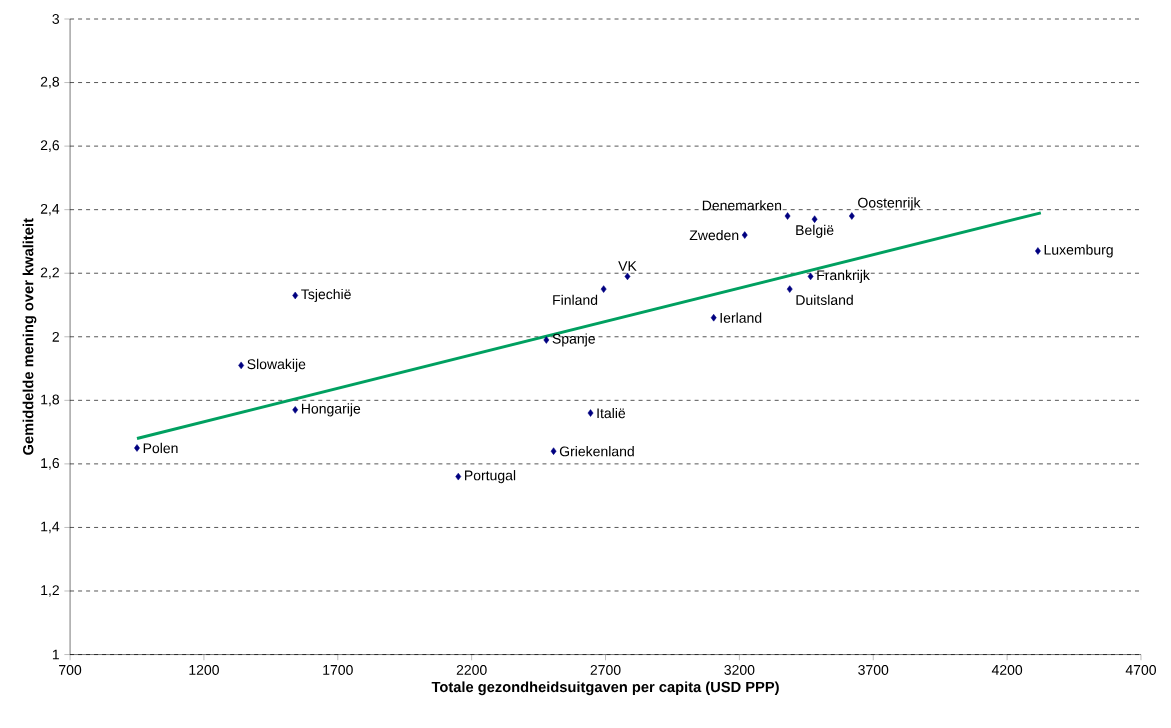 The image size is (1171, 728). Describe the element at coordinates (50, 400) in the screenshot. I see `y-tick-label: 1,8` at that location.